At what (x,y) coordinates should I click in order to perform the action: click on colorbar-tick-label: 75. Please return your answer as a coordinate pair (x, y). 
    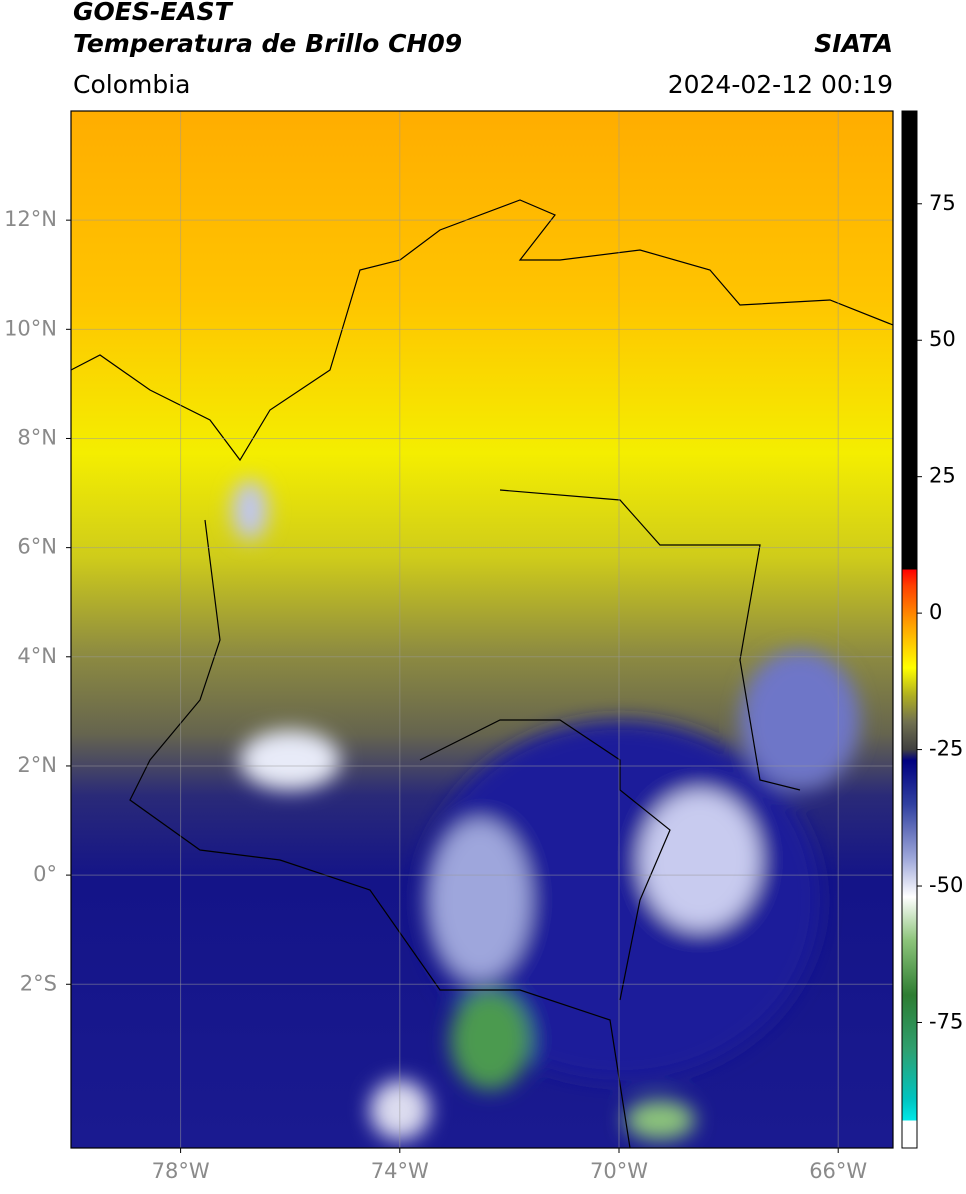
    Looking at the image, I should click on (942, 203).